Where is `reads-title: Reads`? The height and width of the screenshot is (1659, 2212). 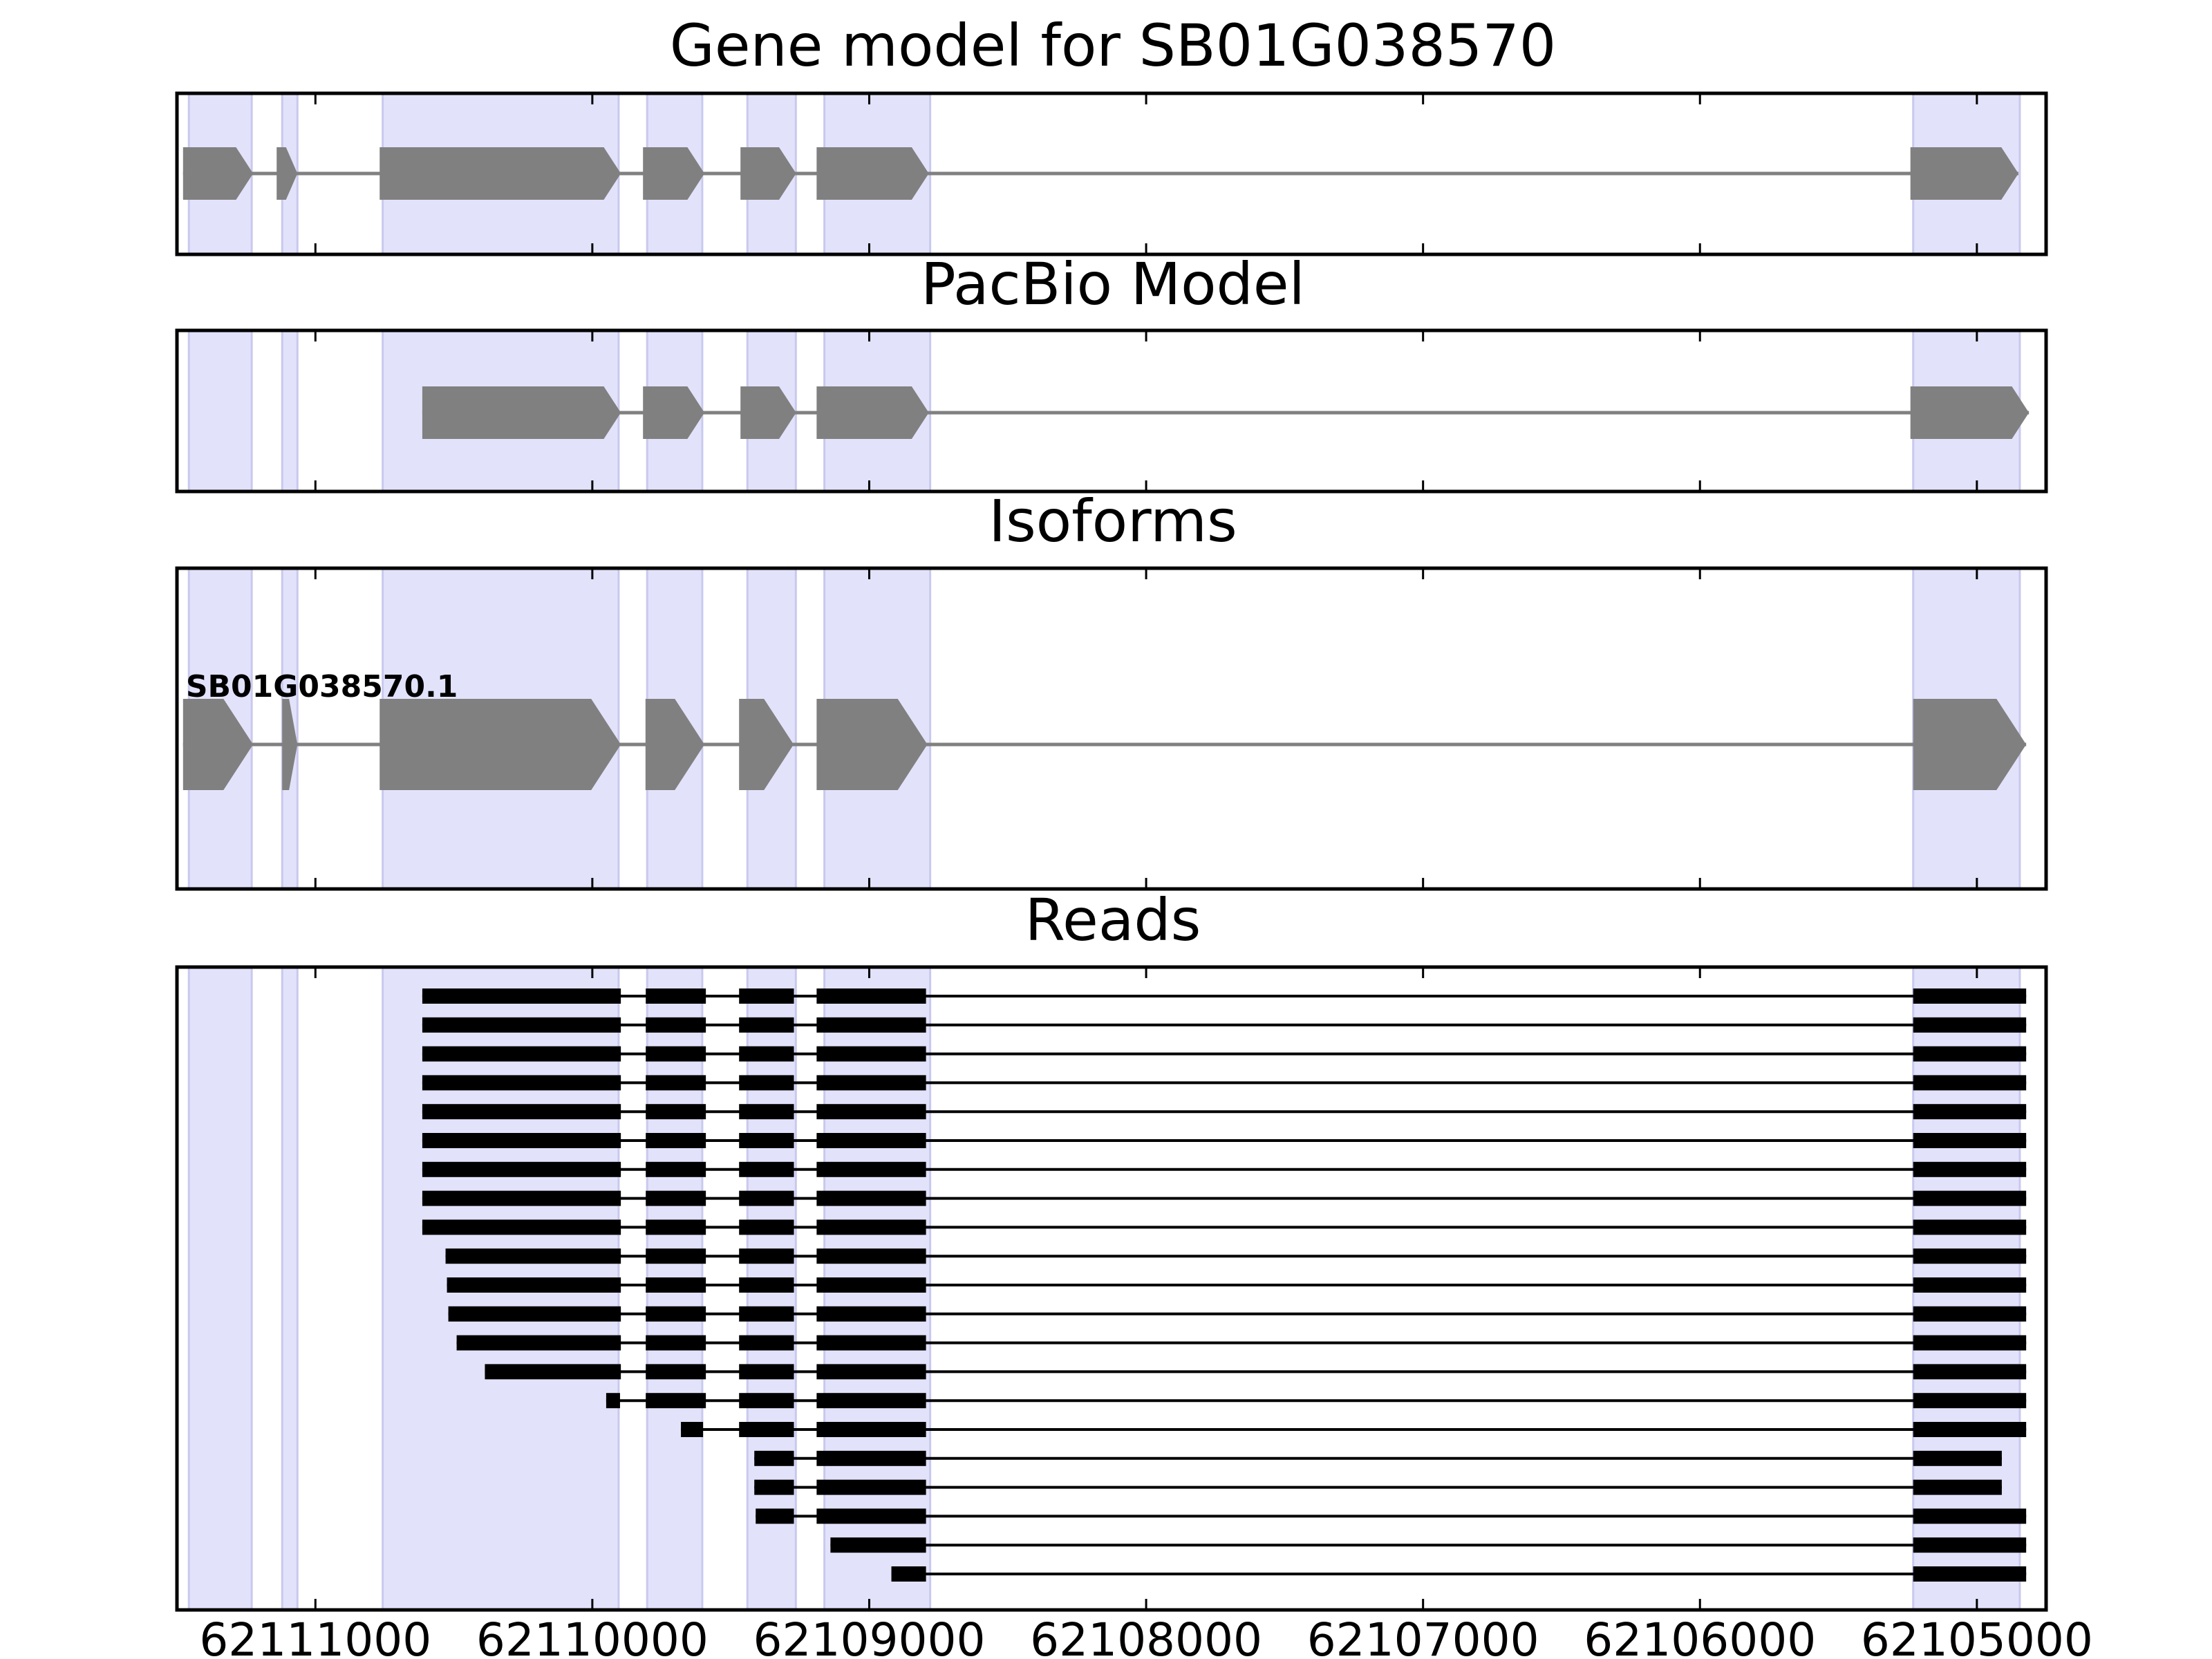
reads-title: Reads is located at coordinates (1113, 920).